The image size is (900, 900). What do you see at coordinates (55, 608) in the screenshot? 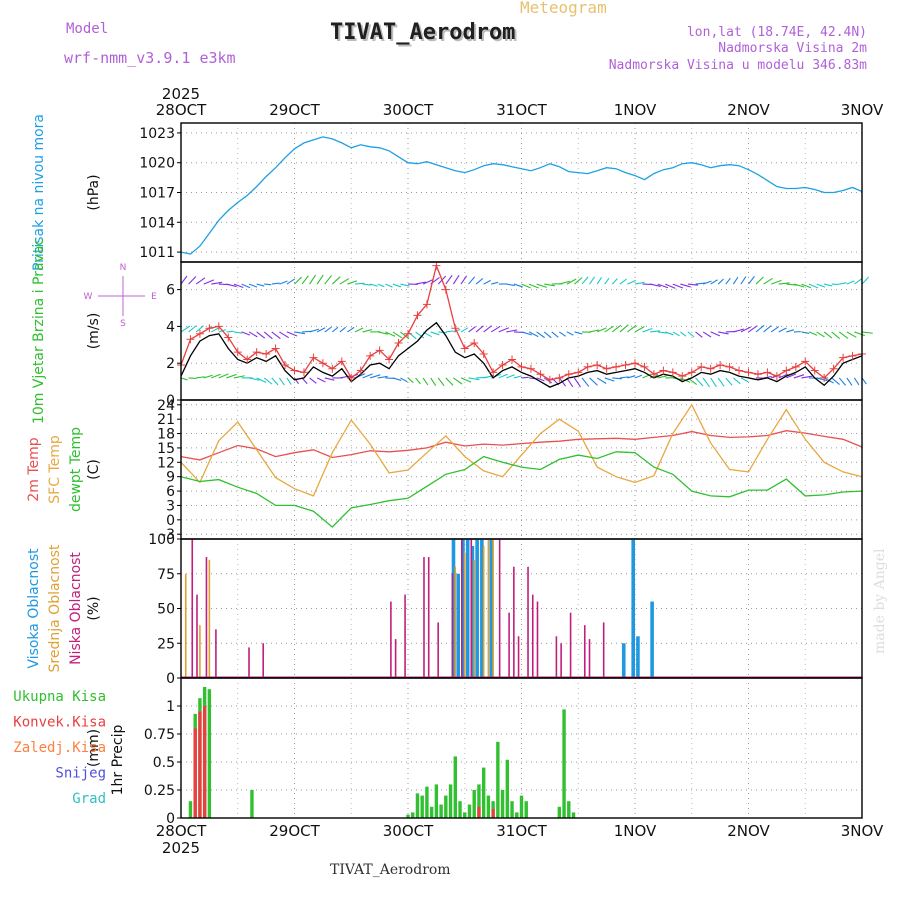
I see `panel-ylabel-clouds-1: Srednja Oblacnost` at bounding box center [55, 608].